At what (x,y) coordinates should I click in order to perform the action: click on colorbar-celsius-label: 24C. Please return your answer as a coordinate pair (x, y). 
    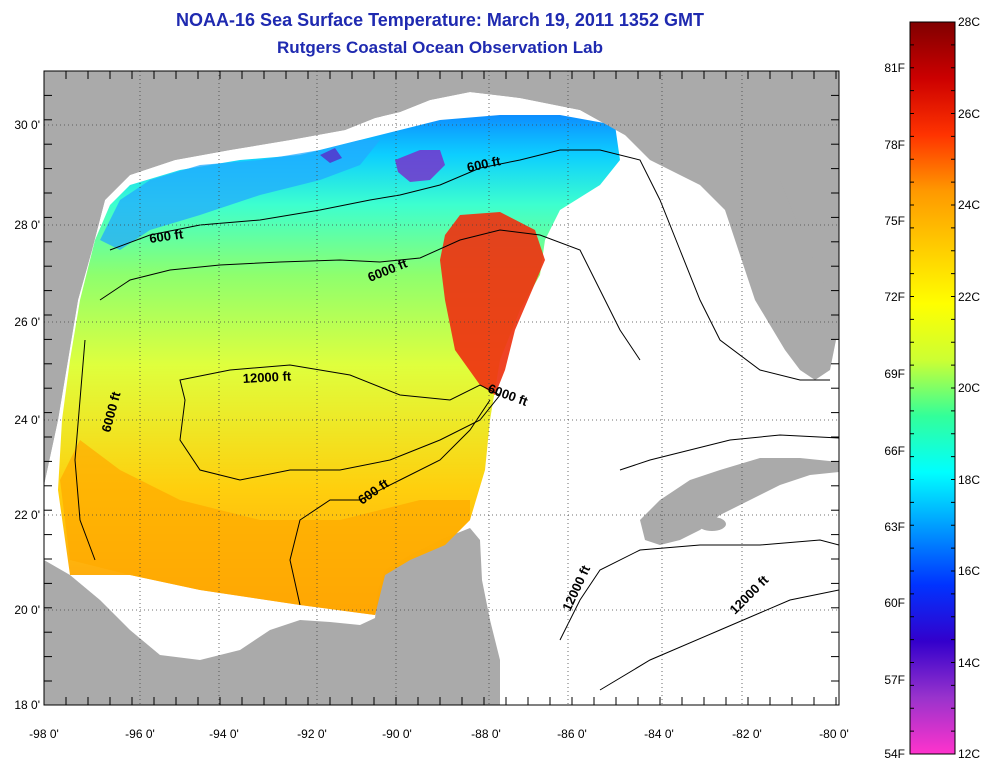
    Looking at the image, I should click on (969, 205).